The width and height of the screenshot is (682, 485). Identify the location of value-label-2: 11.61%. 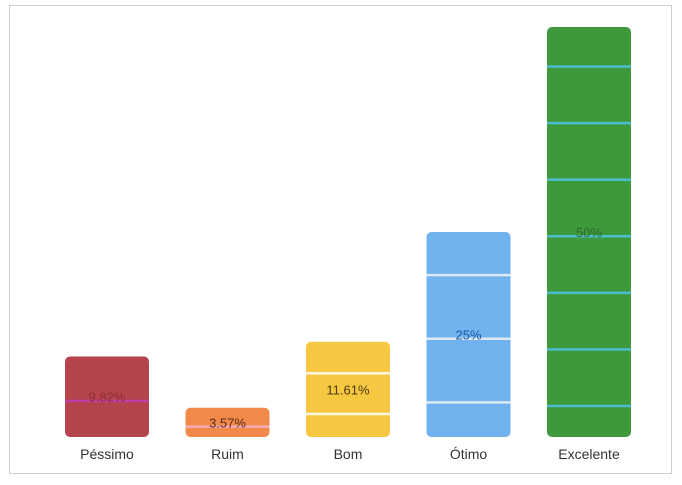
(348, 389).